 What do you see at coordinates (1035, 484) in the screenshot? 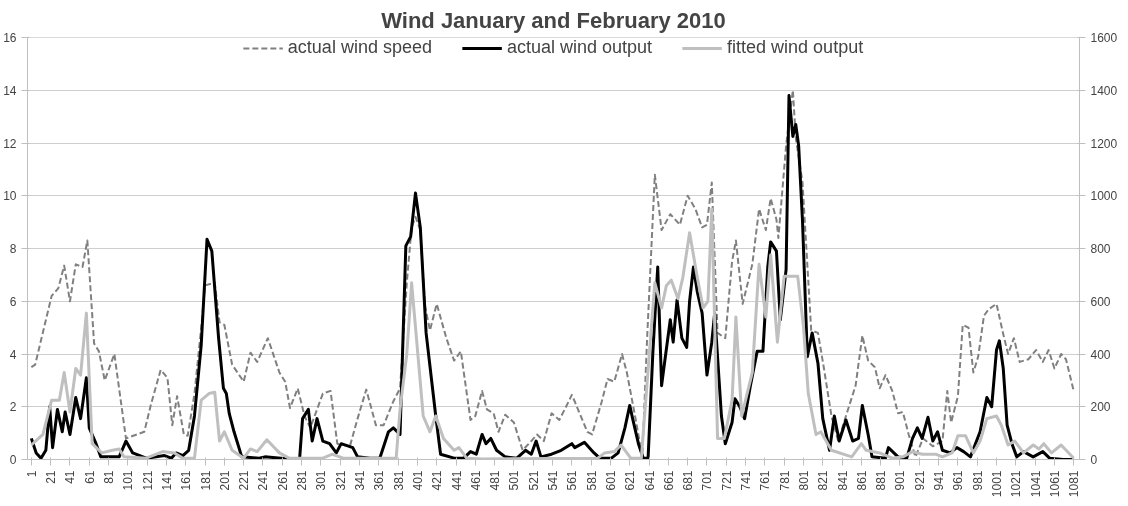
I see `x-tick-label: 1041` at bounding box center [1035, 484].